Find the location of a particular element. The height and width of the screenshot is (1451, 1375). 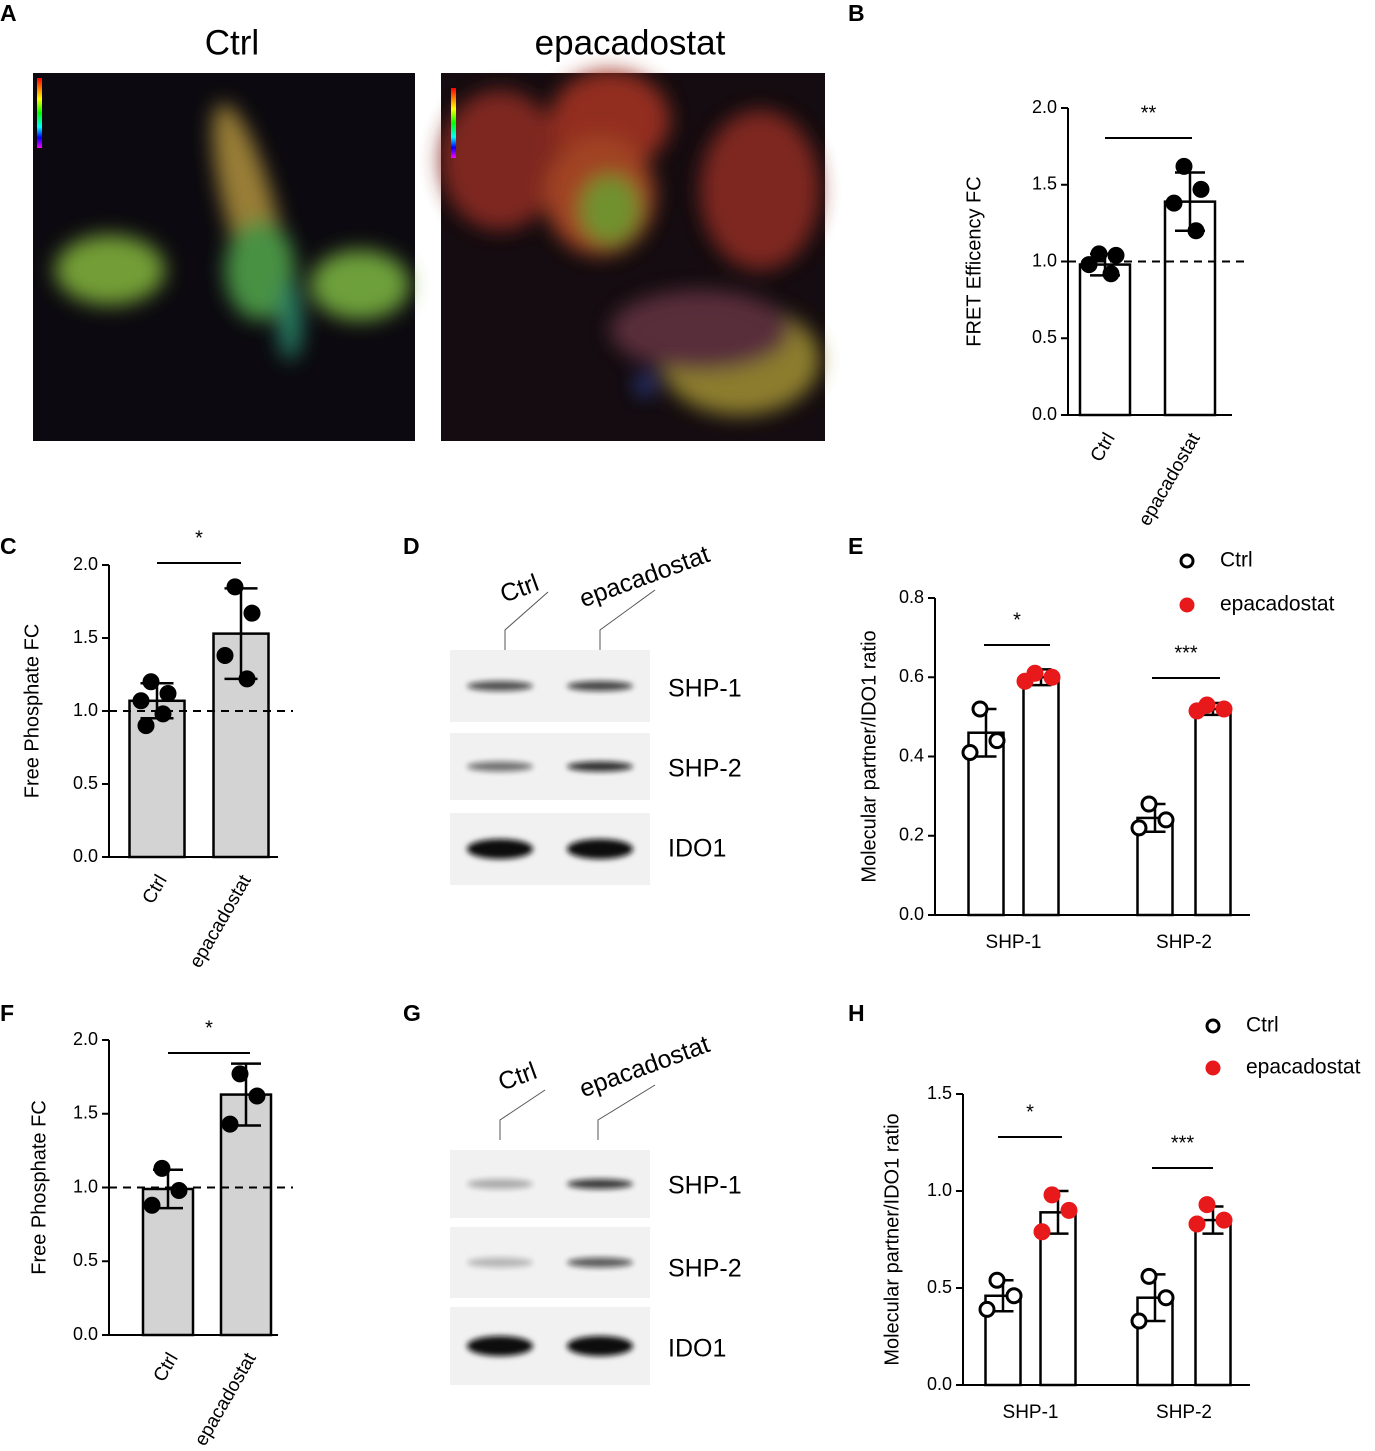

lane-label: Ctrl is located at coordinates (517, 1077).